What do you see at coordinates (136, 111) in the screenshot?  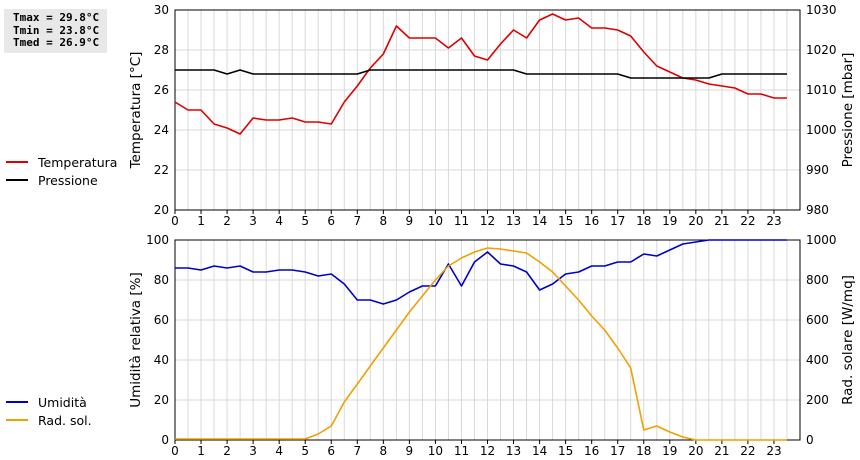 I see `y-left-axis-title: Temperatura [°C]` at bounding box center [136, 111].